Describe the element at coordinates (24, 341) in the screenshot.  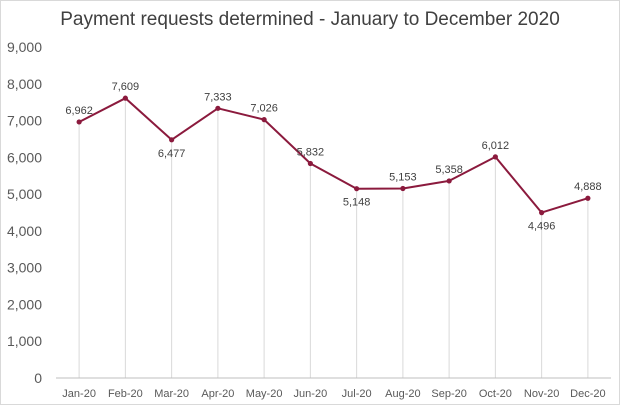
I see `y-tick-label: 1,000` at that location.